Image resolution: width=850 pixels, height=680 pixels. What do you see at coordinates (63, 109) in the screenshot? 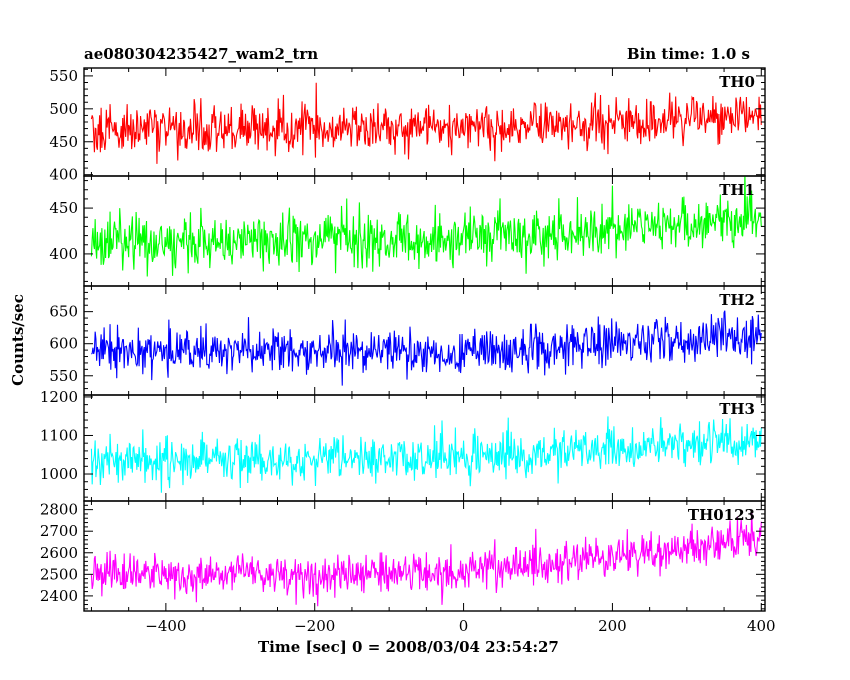
I see `y-tick-label: 500` at bounding box center [63, 109].